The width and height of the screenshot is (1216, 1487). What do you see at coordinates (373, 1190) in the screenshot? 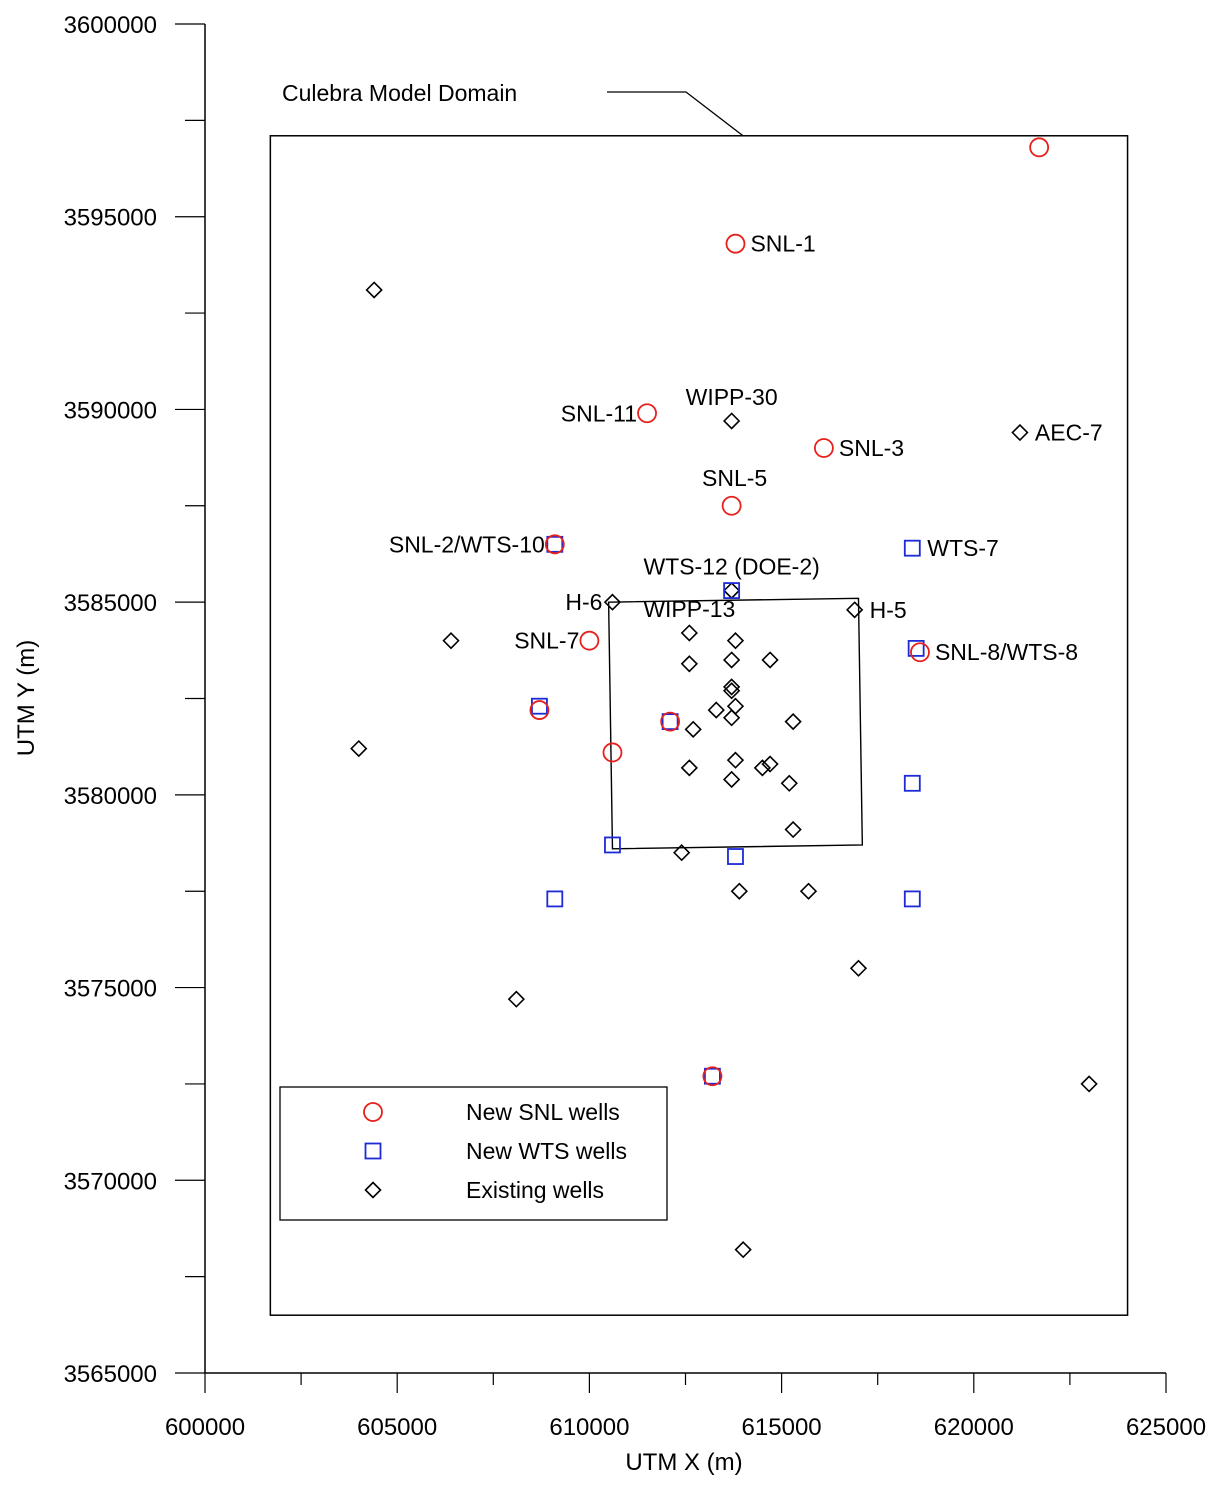
I see `legend-existing-well-icon` at bounding box center [373, 1190].